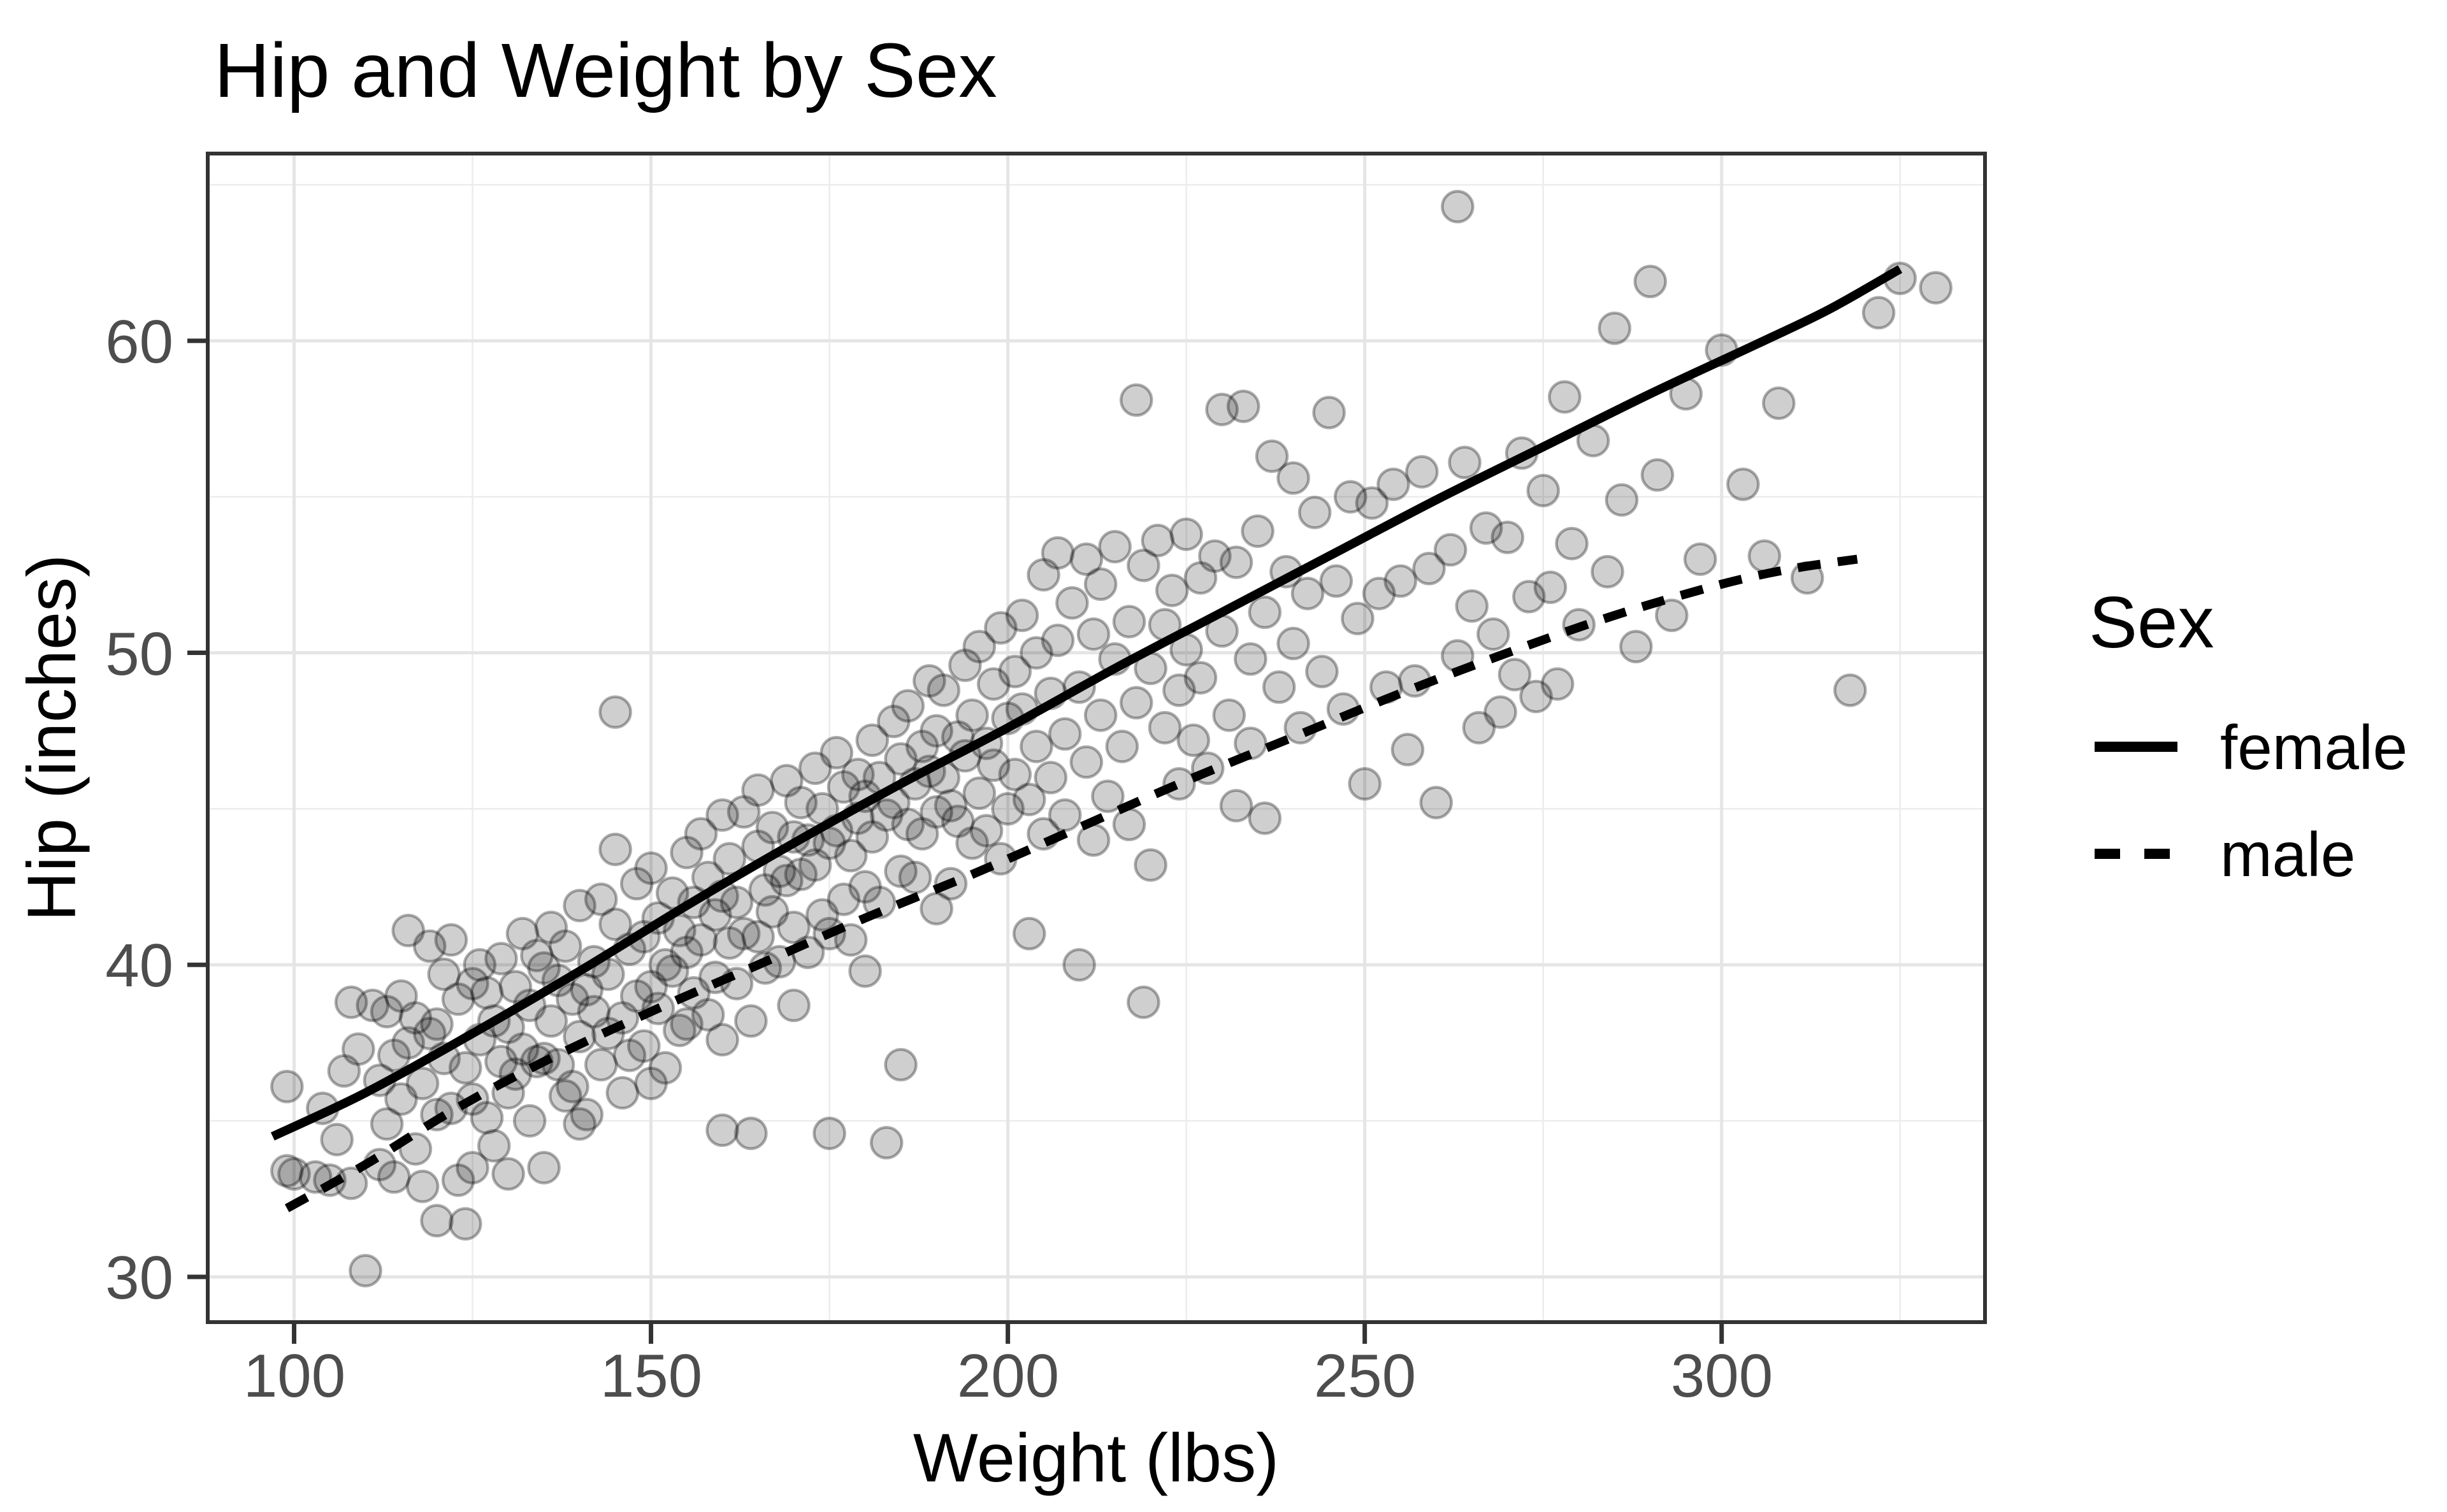 The height and width of the screenshot is (1512, 2447). What do you see at coordinates (51, 737) in the screenshot?
I see `y-axis-title: Hip (inches)` at bounding box center [51, 737].